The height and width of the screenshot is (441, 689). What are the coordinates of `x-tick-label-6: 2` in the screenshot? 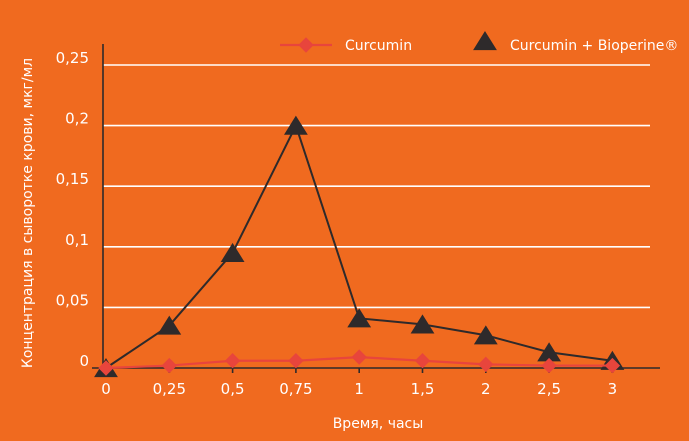 It's located at (486, 389).